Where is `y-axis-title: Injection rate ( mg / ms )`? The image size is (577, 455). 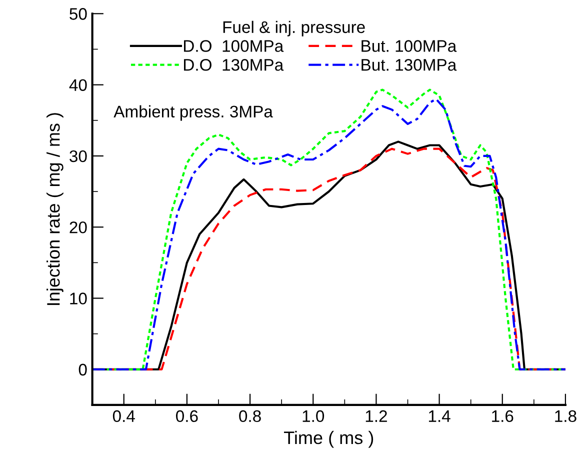
y-axis-title: Injection rate ( mg / ms ) is located at coordinates (55, 209).